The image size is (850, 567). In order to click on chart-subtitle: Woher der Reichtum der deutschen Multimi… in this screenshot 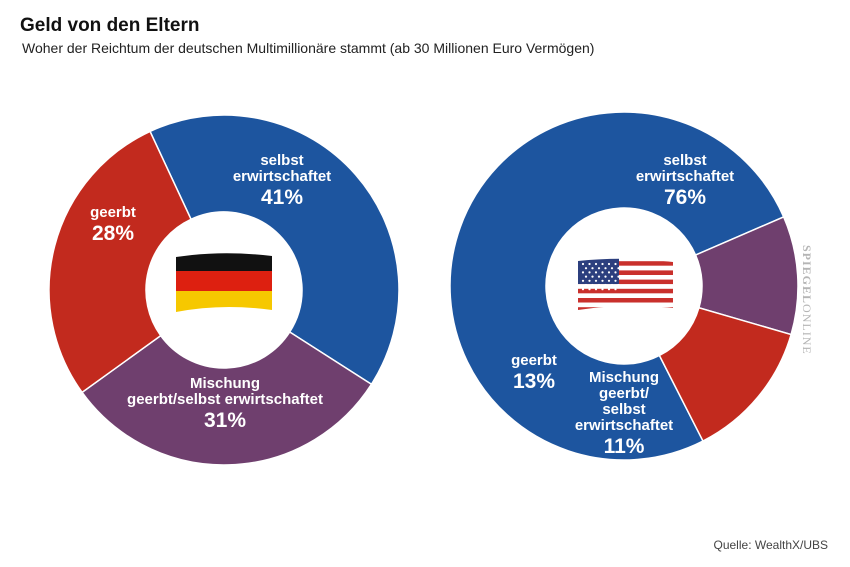, I will do `click(308, 48)`.